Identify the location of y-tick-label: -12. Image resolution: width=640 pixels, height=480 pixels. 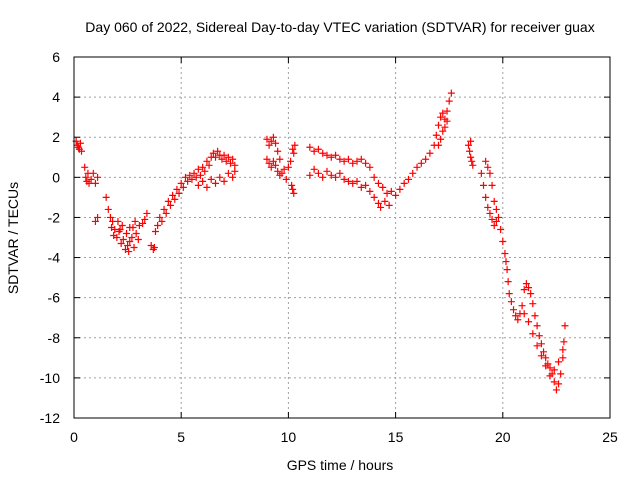
(50, 418).